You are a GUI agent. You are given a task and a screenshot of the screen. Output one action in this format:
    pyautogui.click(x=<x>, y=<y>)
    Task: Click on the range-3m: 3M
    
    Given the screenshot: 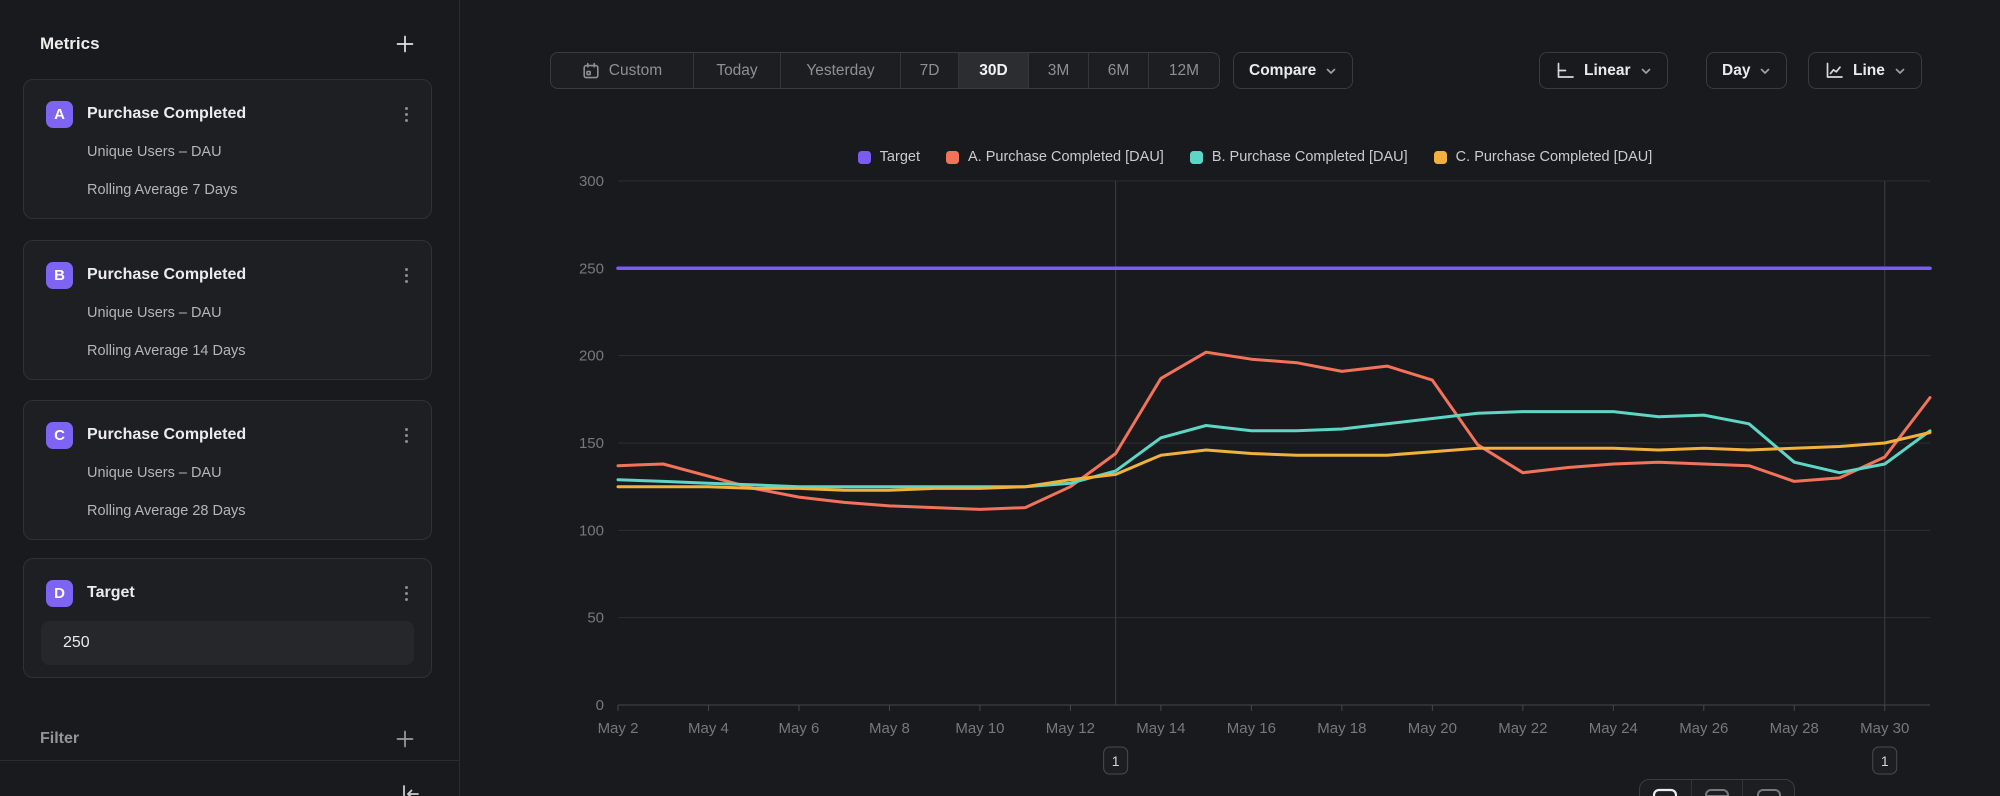 What is the action you would take?
    pyautogui.click(x=1059, y=70)
    